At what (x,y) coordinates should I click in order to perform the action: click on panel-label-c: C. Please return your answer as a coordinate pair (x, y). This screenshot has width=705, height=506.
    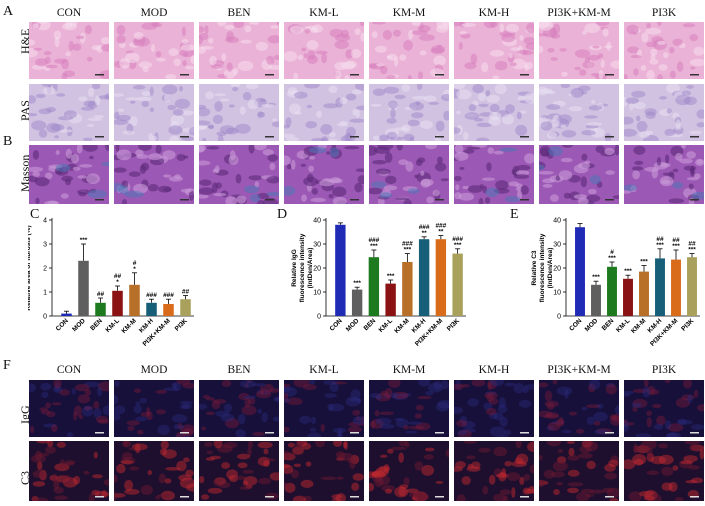
    Looking at the image, I should click on (35, 214).